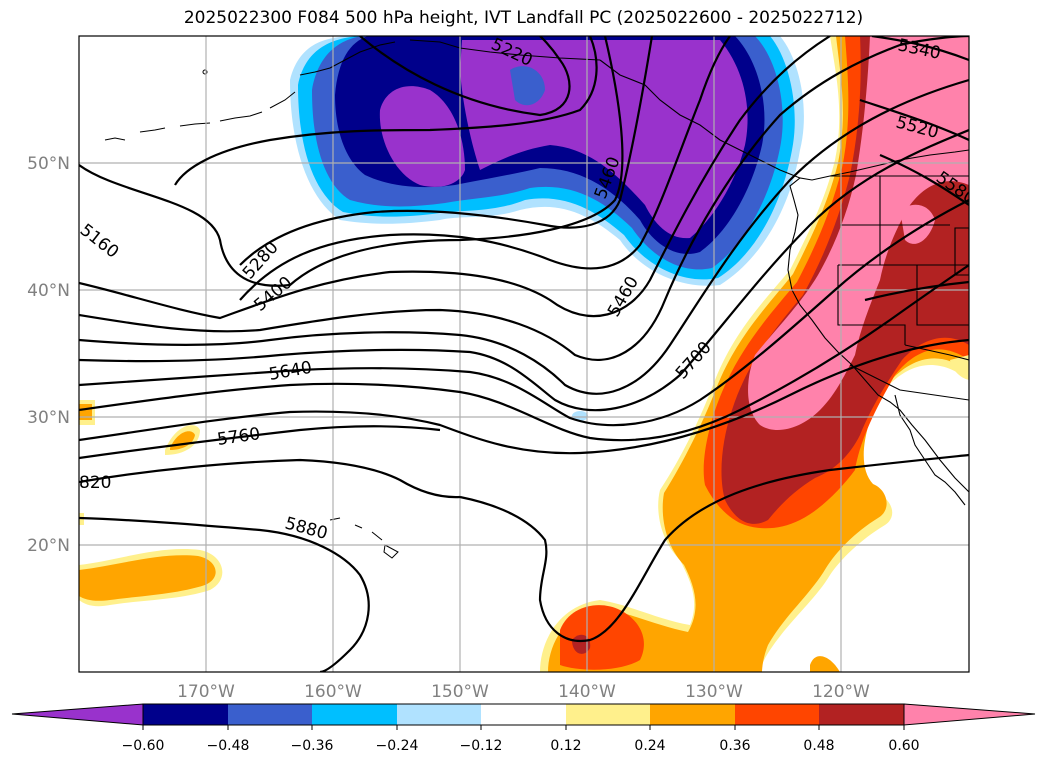 The height and width of the screenshot is (765, 1047). Describe the element at coordinates (587, 692) in the screenshot. I see `lon-label-140w: 140°W` at that location.